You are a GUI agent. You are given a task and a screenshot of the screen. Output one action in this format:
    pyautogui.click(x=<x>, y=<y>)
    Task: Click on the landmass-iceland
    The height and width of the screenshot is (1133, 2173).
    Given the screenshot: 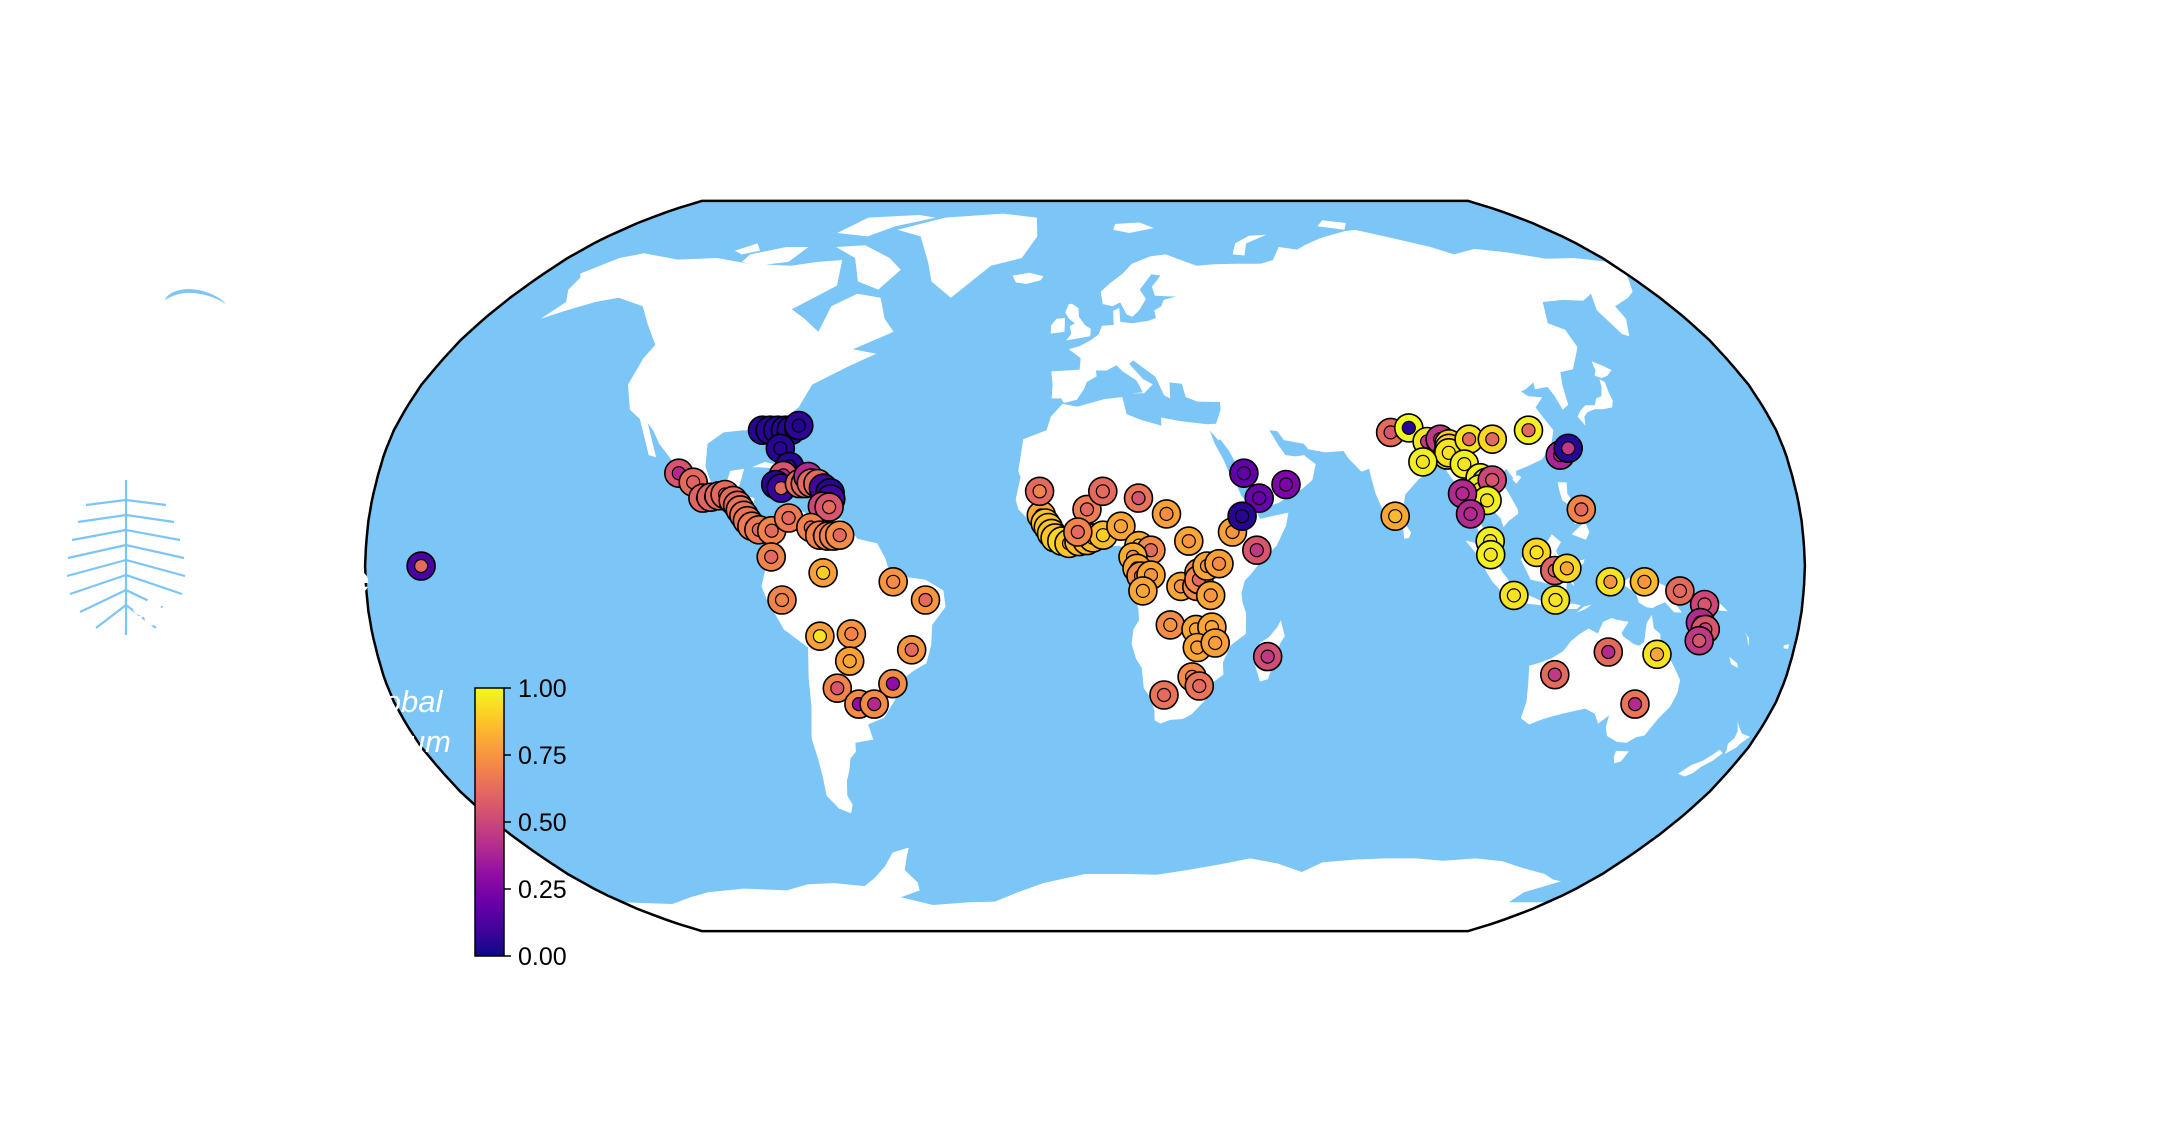 What is the action you would take?
    pyautogui.click(x=1028, y=278)
    